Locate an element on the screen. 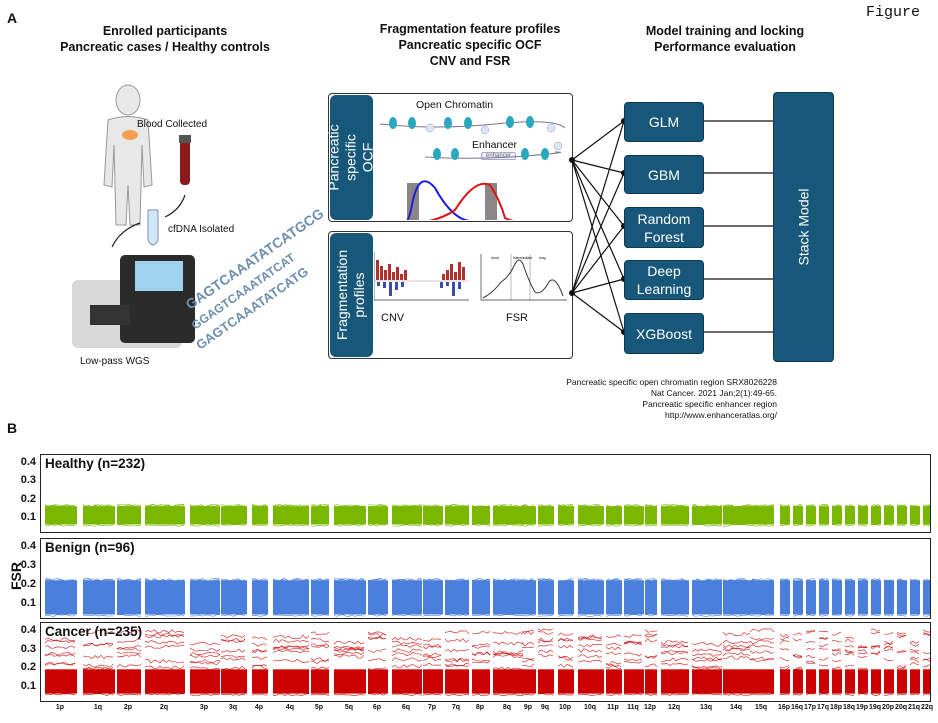 This screenshot has height=723, width=938. fsr-band-19p is located at coordinates (863, 597).